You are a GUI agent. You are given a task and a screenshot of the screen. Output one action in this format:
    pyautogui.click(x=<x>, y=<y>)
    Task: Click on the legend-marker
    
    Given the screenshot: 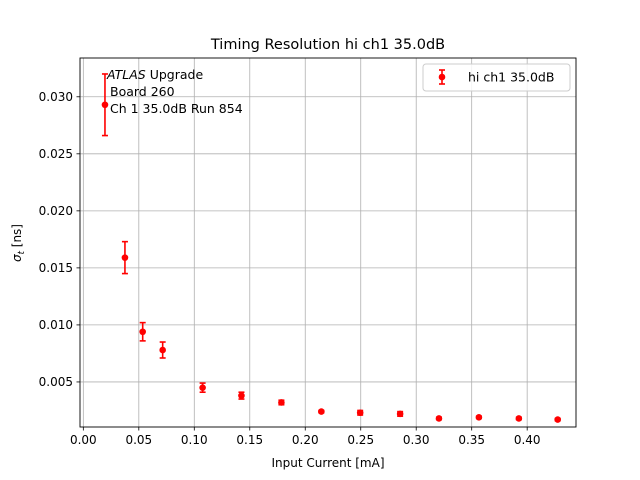 What is the action you would take?
    pyautogui.click(x=442, y=77)
    